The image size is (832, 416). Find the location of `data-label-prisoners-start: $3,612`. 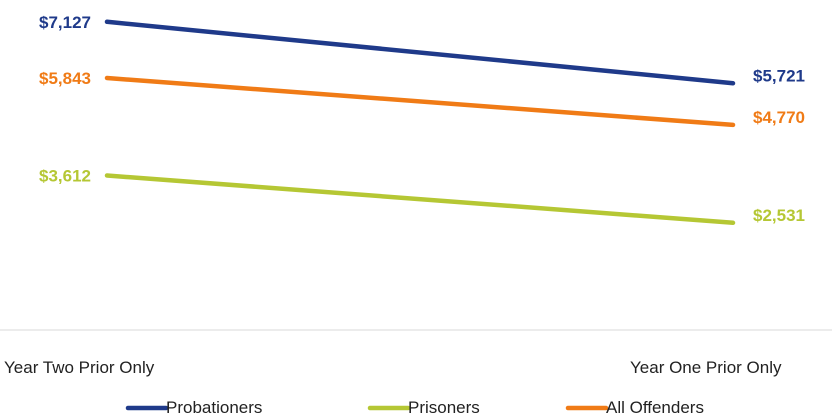

data-label-prisoners-start: $3,612 is located at coordinates (65, 176).